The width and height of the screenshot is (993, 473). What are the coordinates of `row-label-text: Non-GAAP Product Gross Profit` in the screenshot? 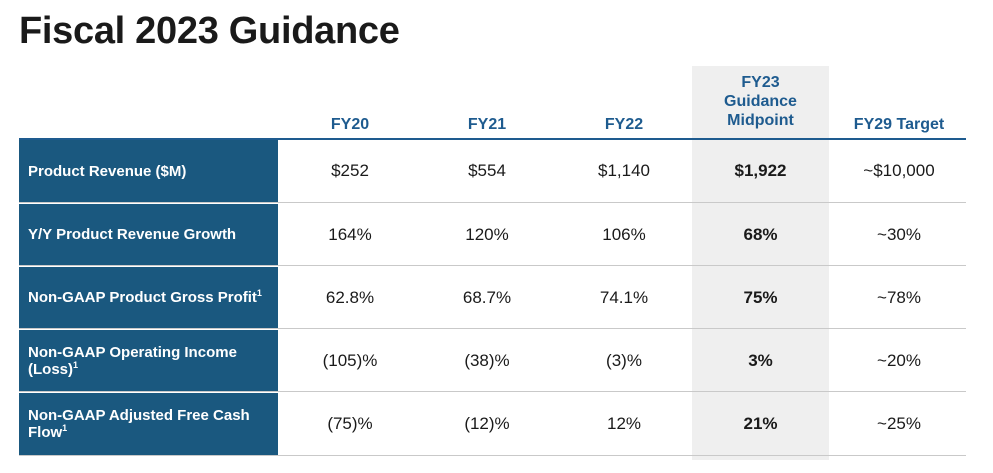 It's located at (142, 297).